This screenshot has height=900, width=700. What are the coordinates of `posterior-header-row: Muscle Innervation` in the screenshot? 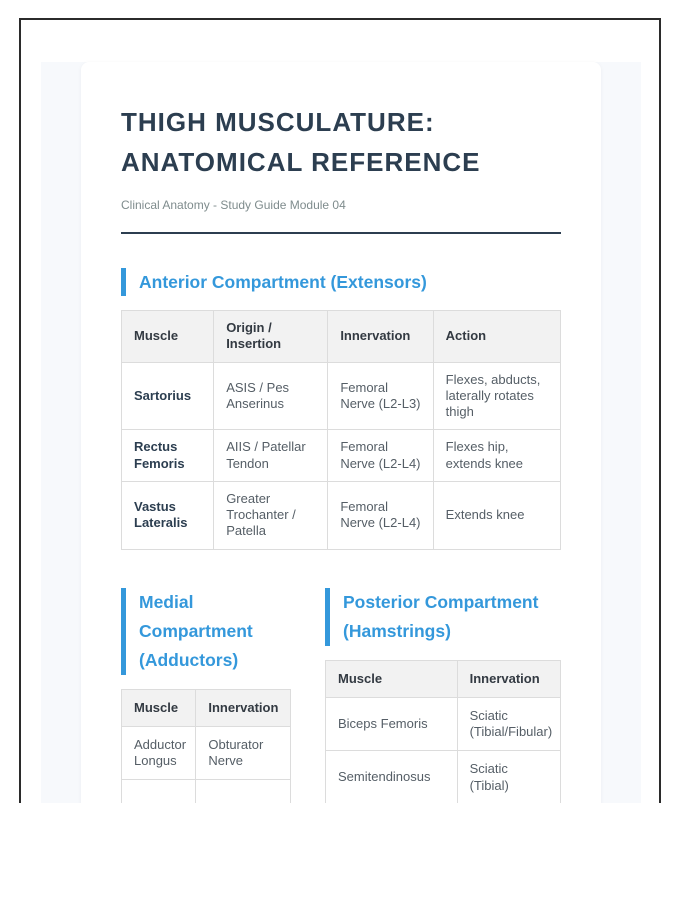 It's located at (443, 678).